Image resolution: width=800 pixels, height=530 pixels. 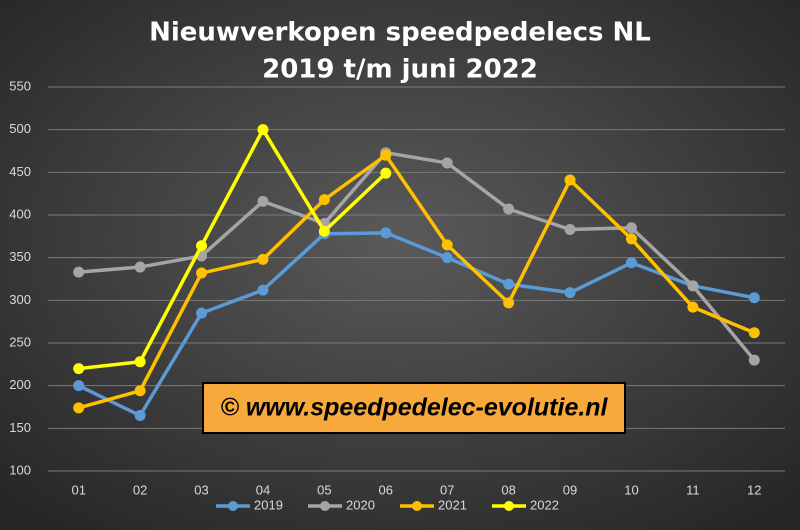 I want to click on y-tick-label: 400, so click(x=20, y=213).